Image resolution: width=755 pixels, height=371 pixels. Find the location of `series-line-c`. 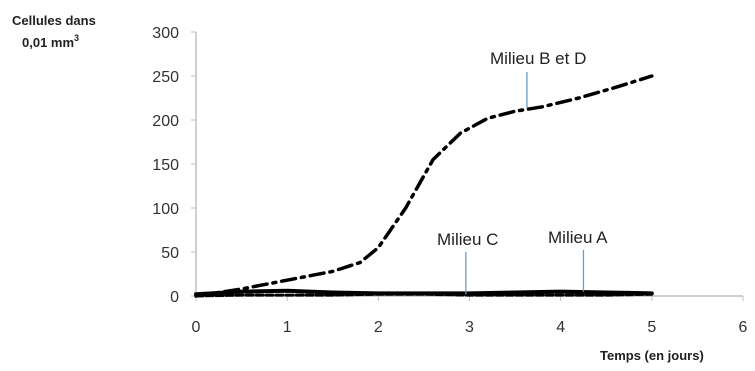

series-line-c is located at coordinates (424, 295).